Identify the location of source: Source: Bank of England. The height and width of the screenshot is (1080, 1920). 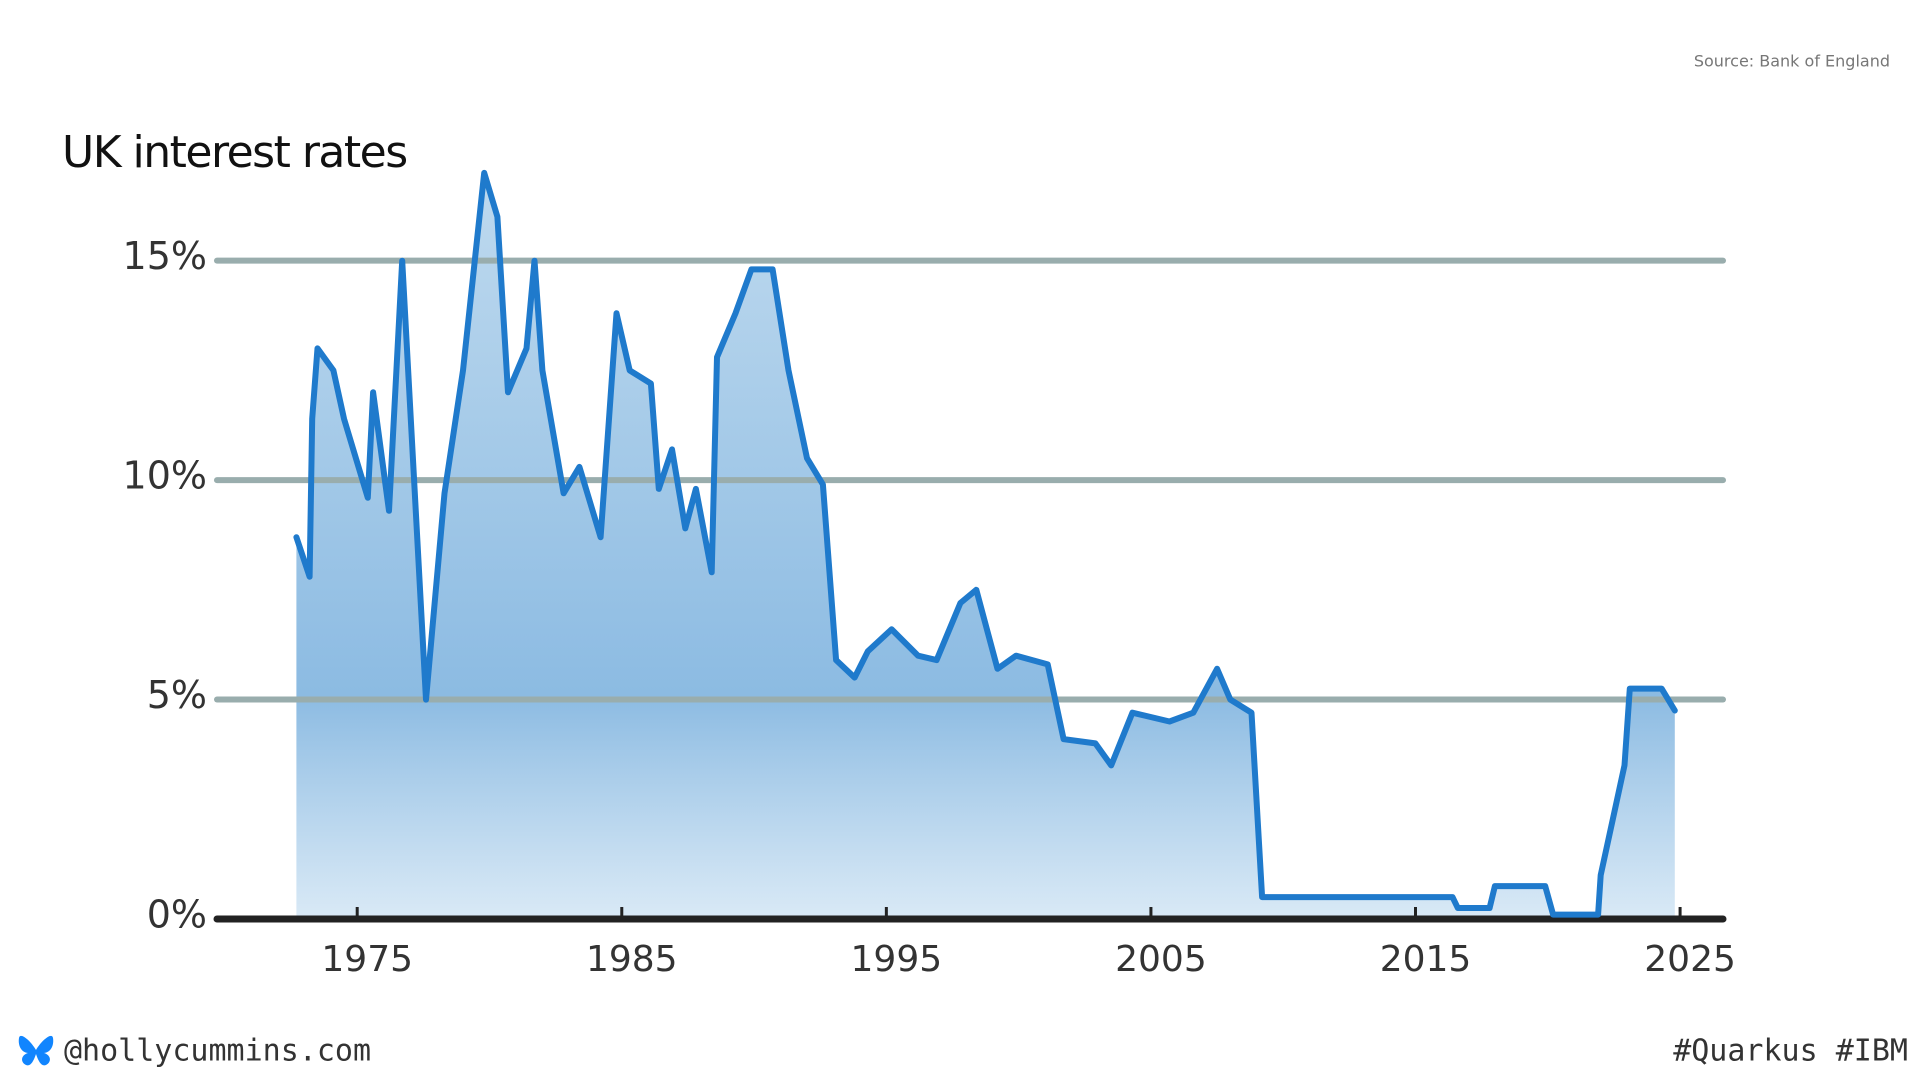
(1792, 61).